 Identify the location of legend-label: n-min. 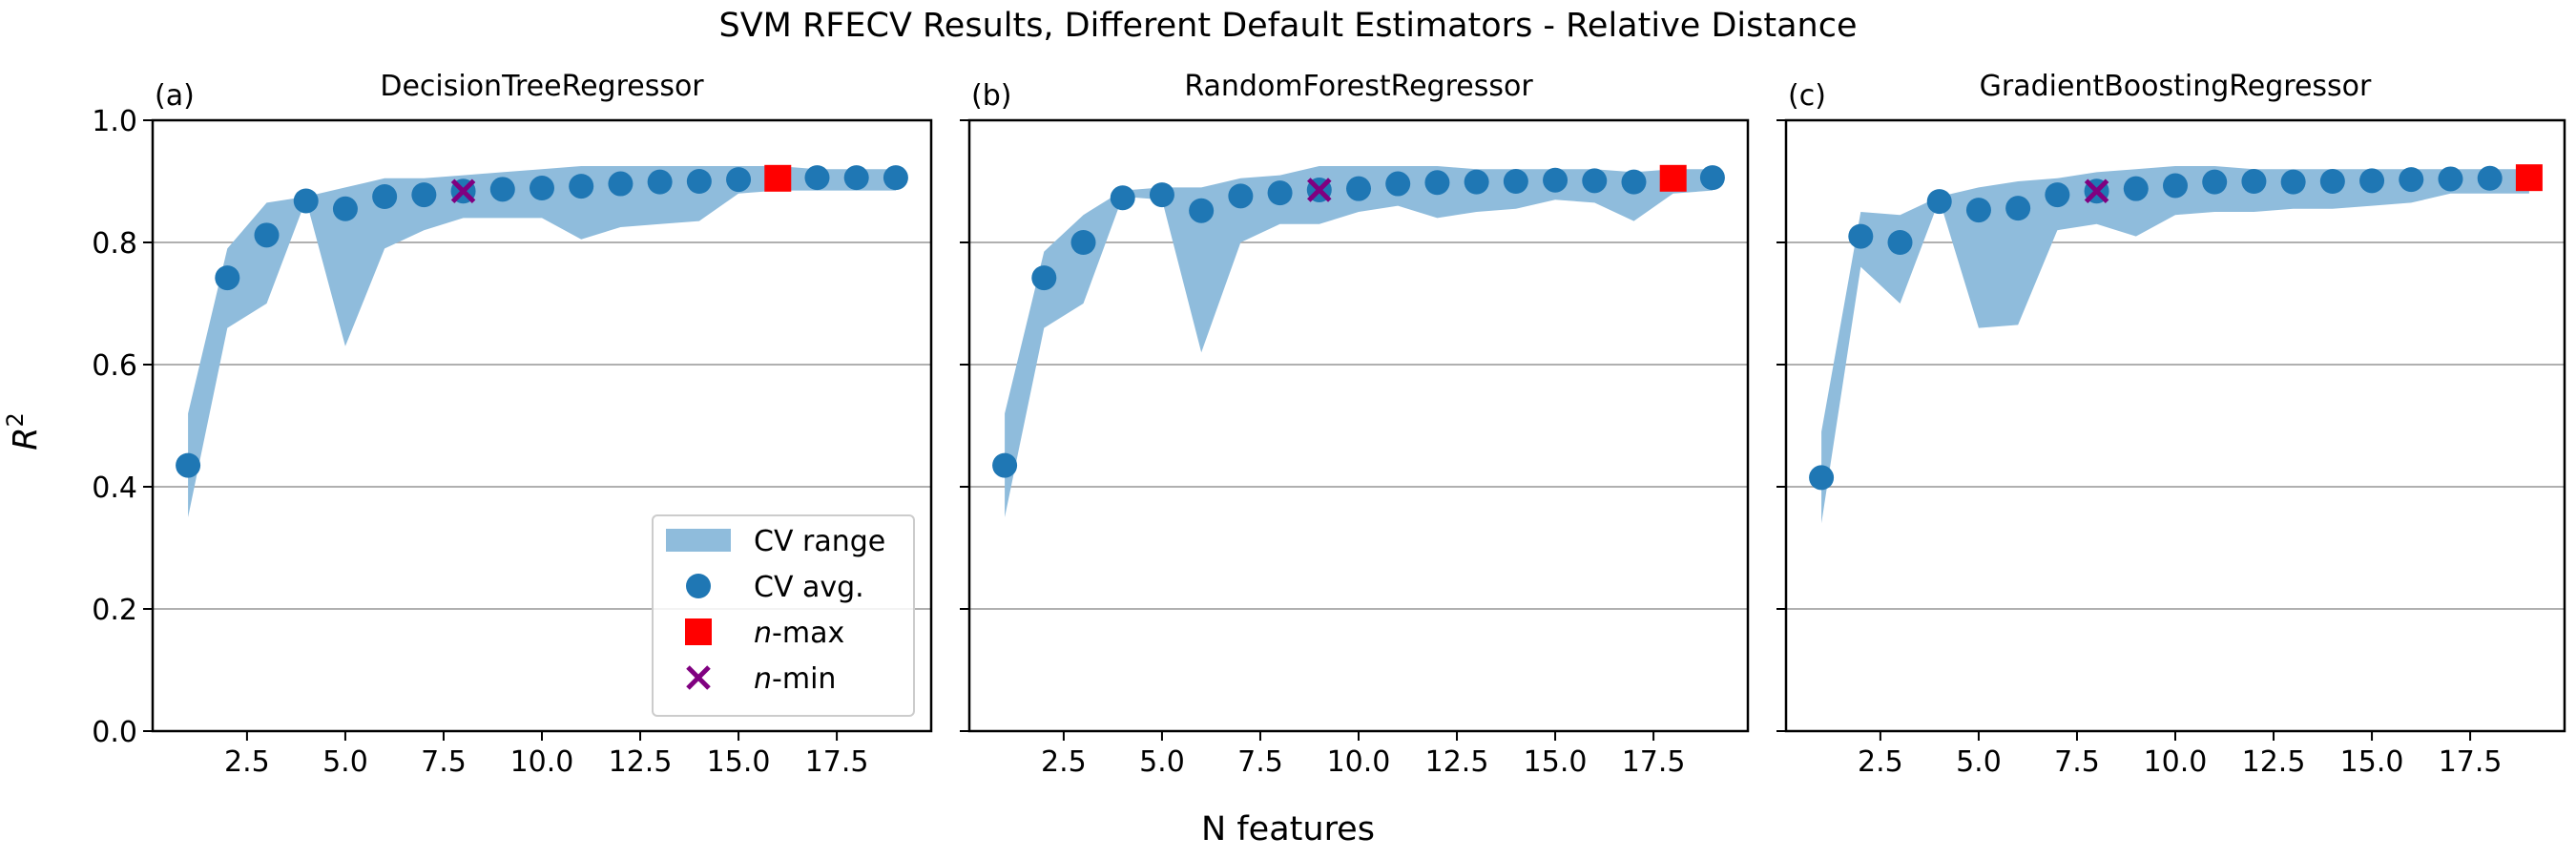
(795, 679).